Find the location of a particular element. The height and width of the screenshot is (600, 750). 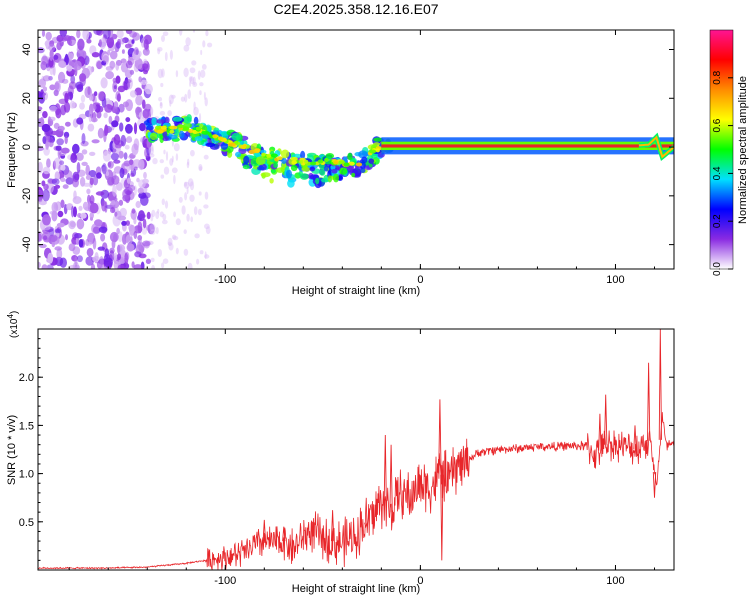

spectrogram-x-tick-label: -100 is located at coordinates (225, 280).